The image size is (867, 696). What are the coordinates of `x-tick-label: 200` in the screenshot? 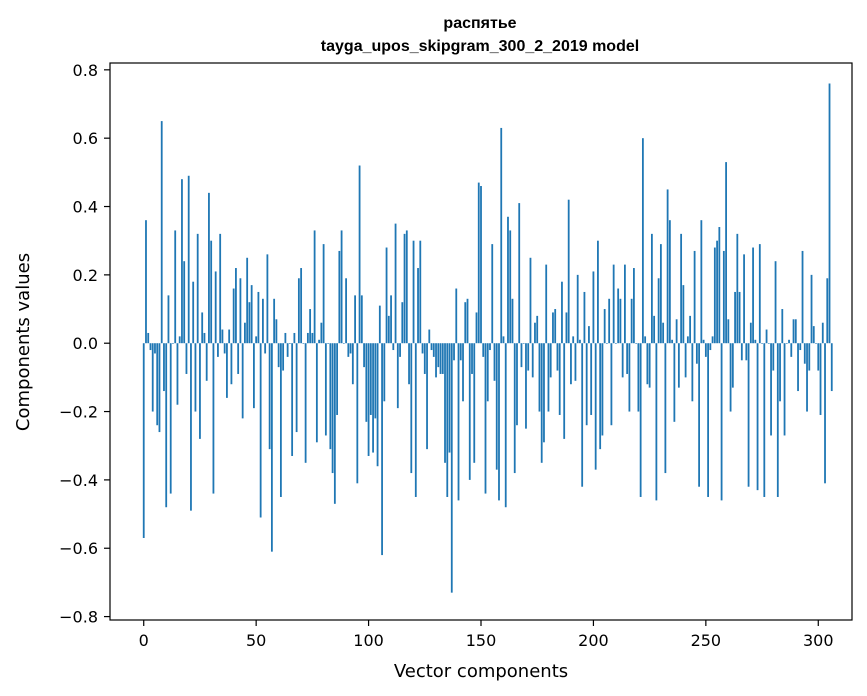 It's located at (593, 640).